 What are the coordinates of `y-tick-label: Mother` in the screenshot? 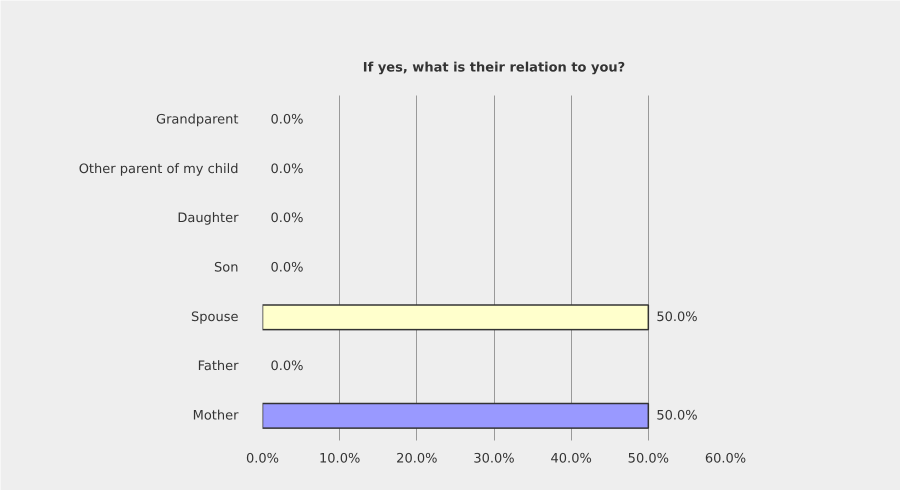 It's located at (216, 416).